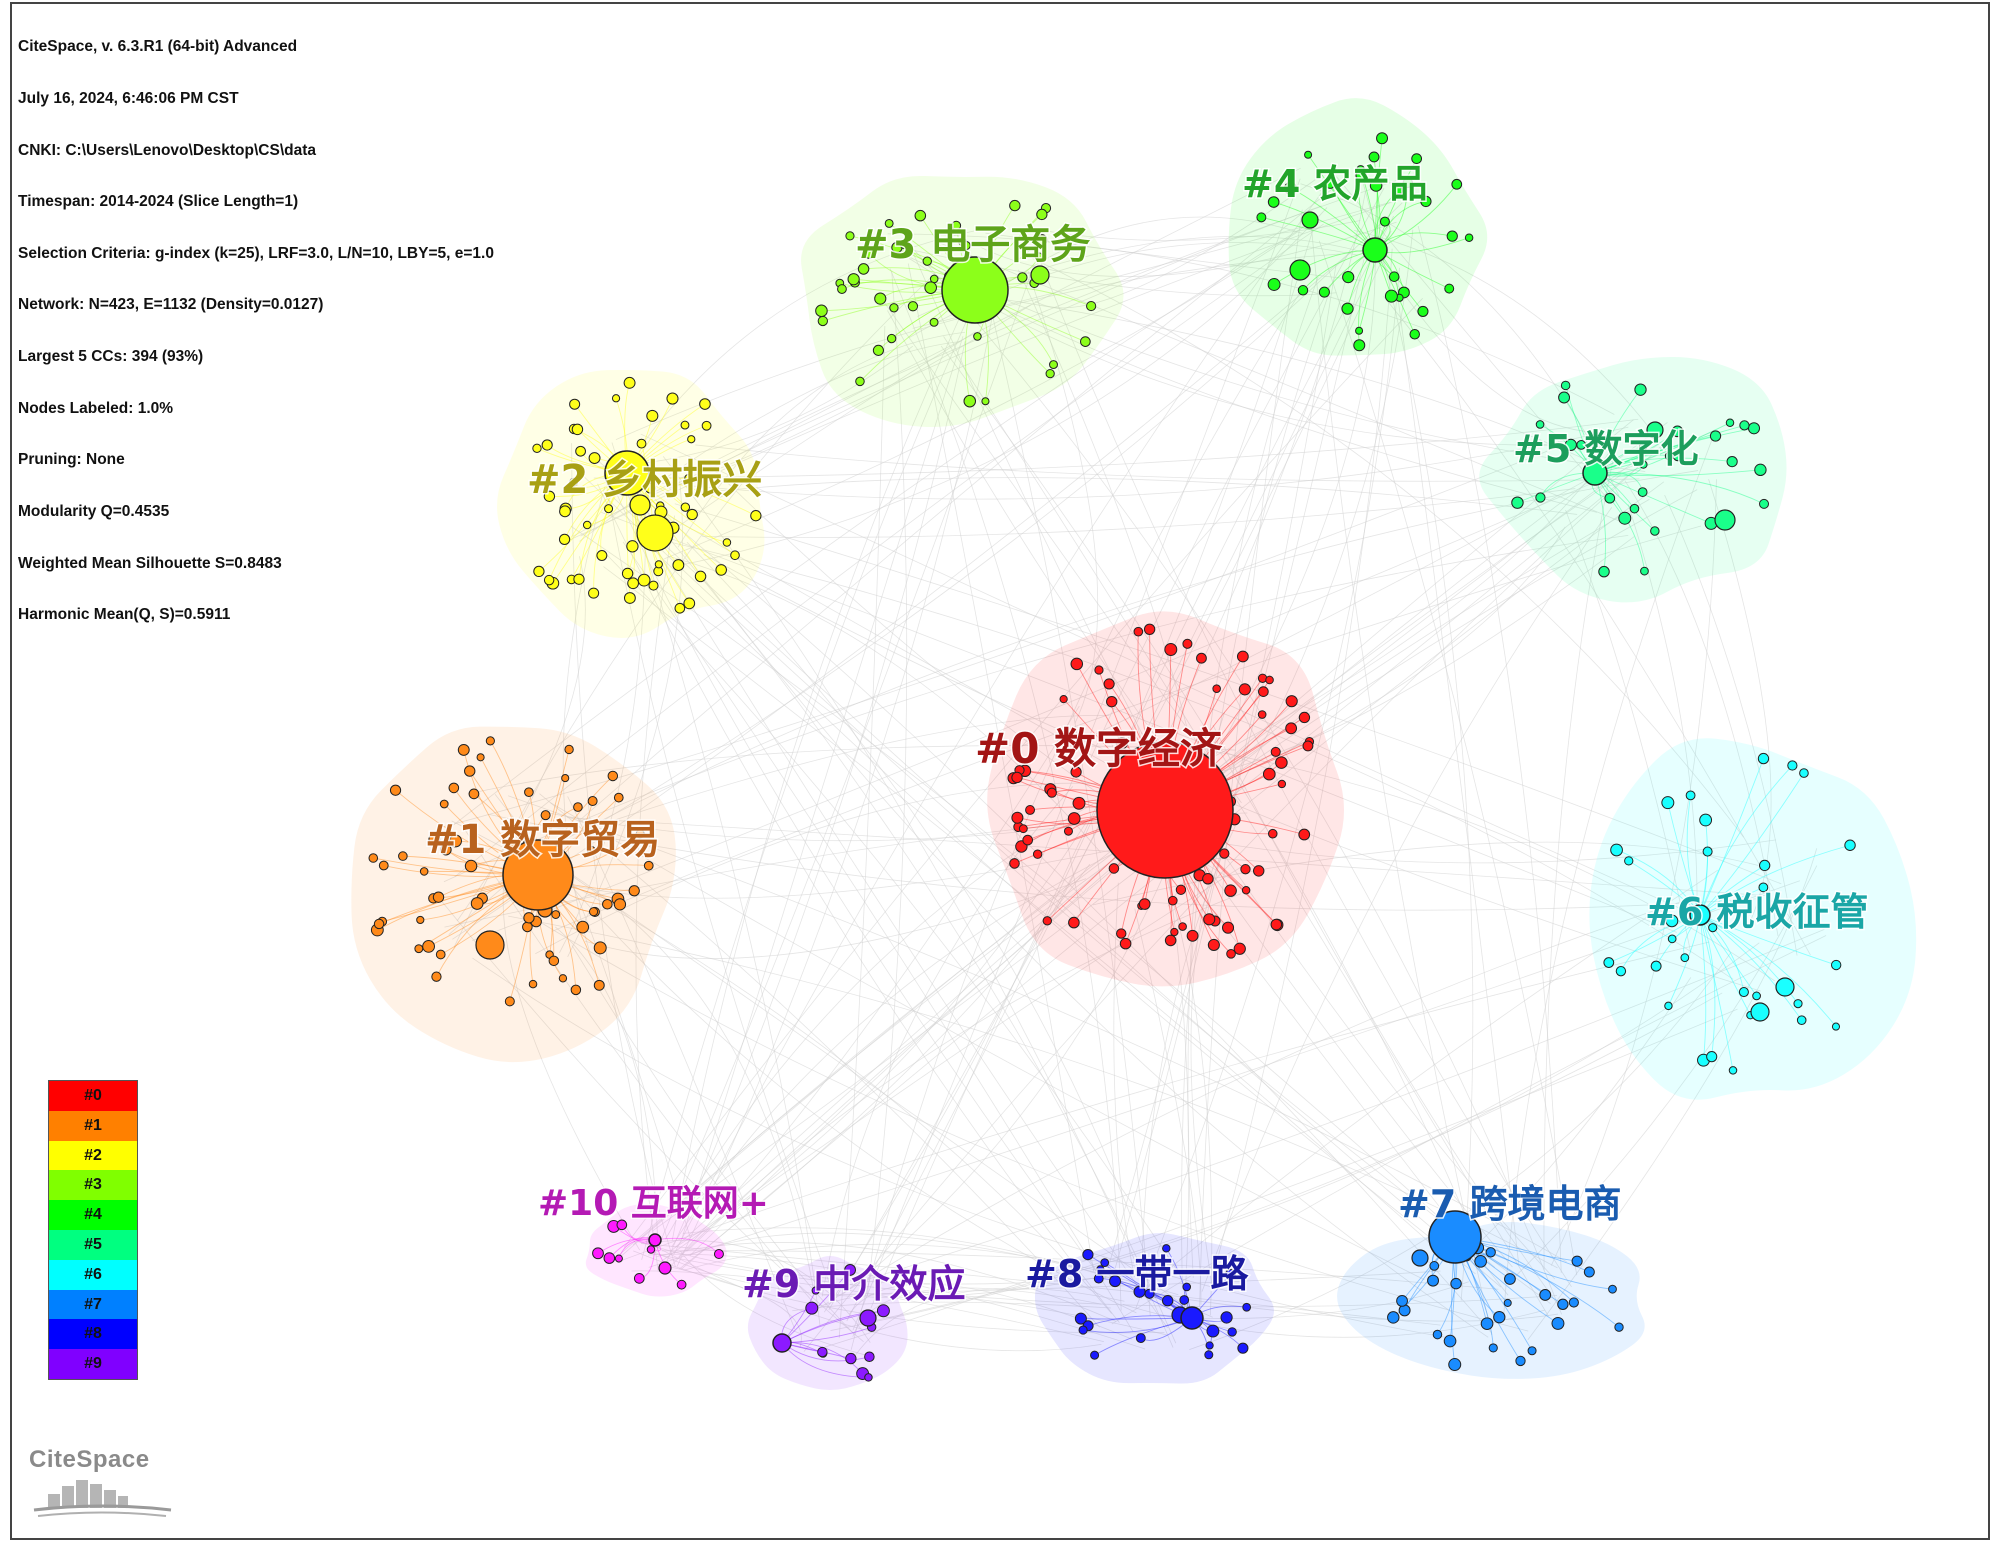  I want to click on cluster-label-8: #8 一带一路, so click(1138, 1274).